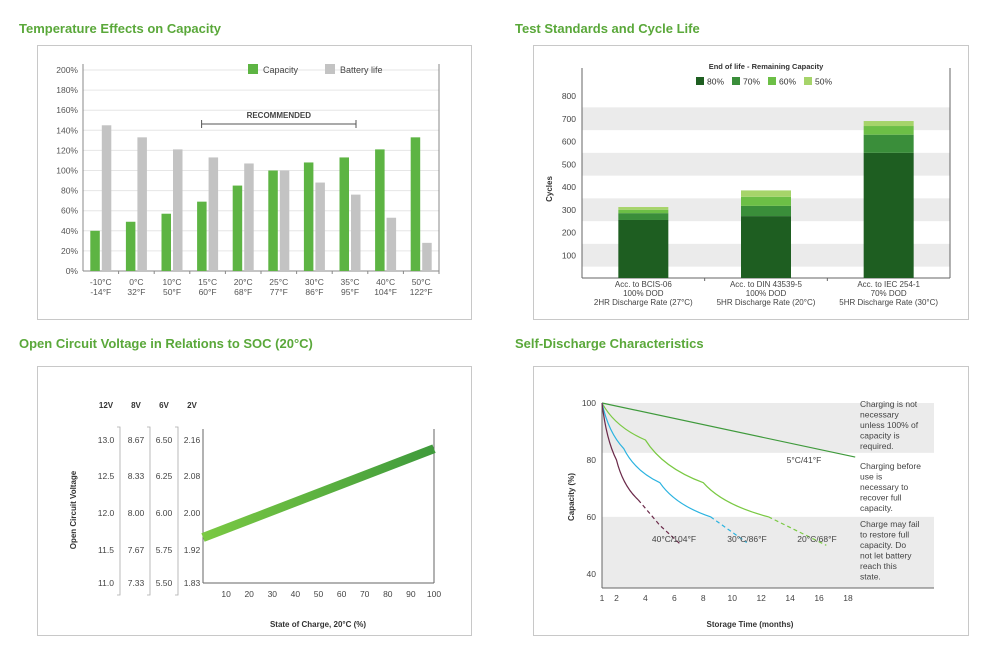 The width and height of the screenshot is (990, 648). What do you see at coordinates (361, 70) in the screenshot?
I see `battery-life-legend-label: Battery life` at bounding box center [361, 70].